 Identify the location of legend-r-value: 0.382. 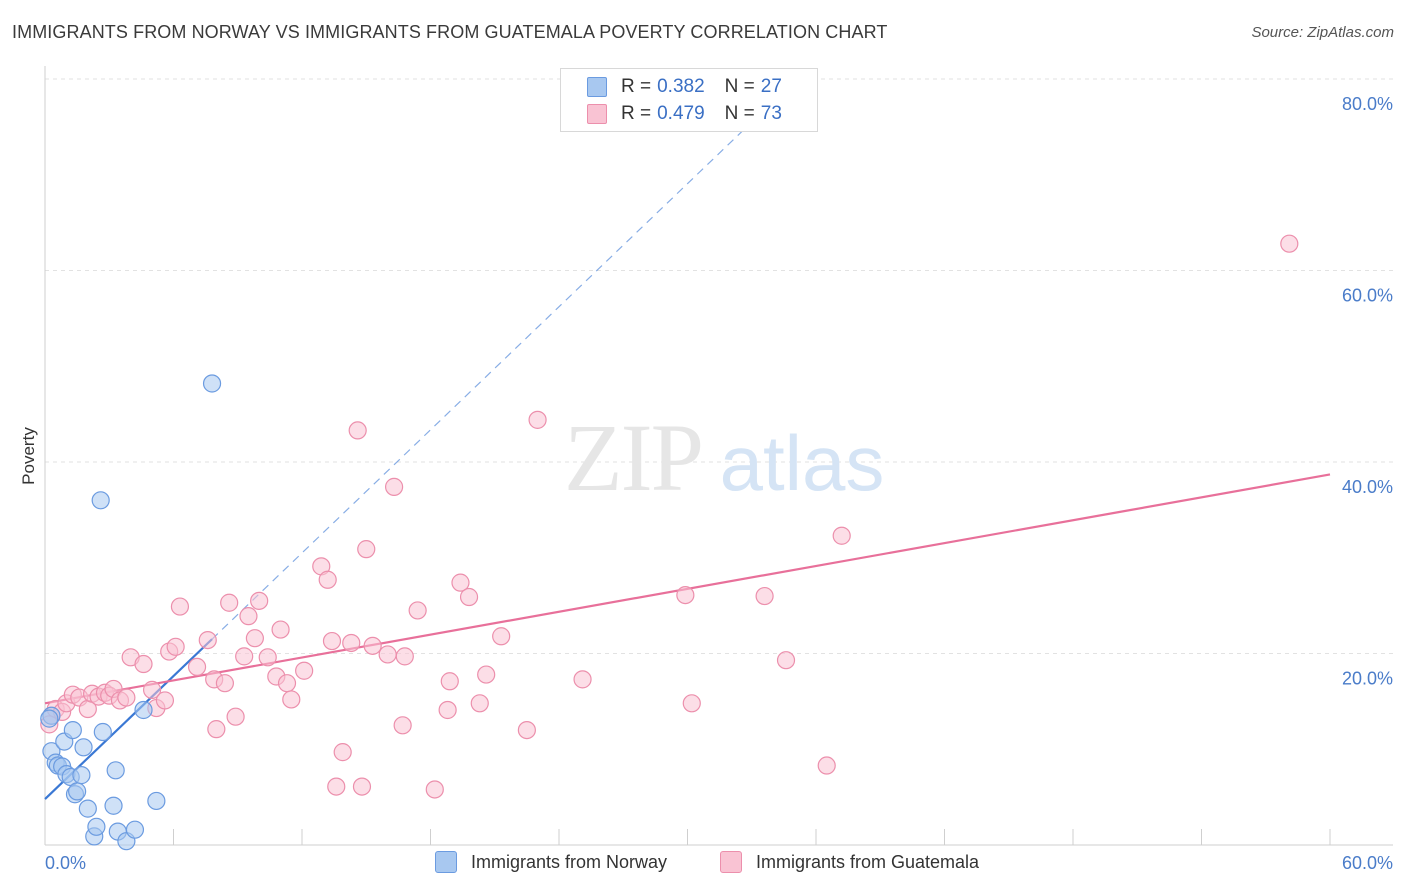
(681, 86).